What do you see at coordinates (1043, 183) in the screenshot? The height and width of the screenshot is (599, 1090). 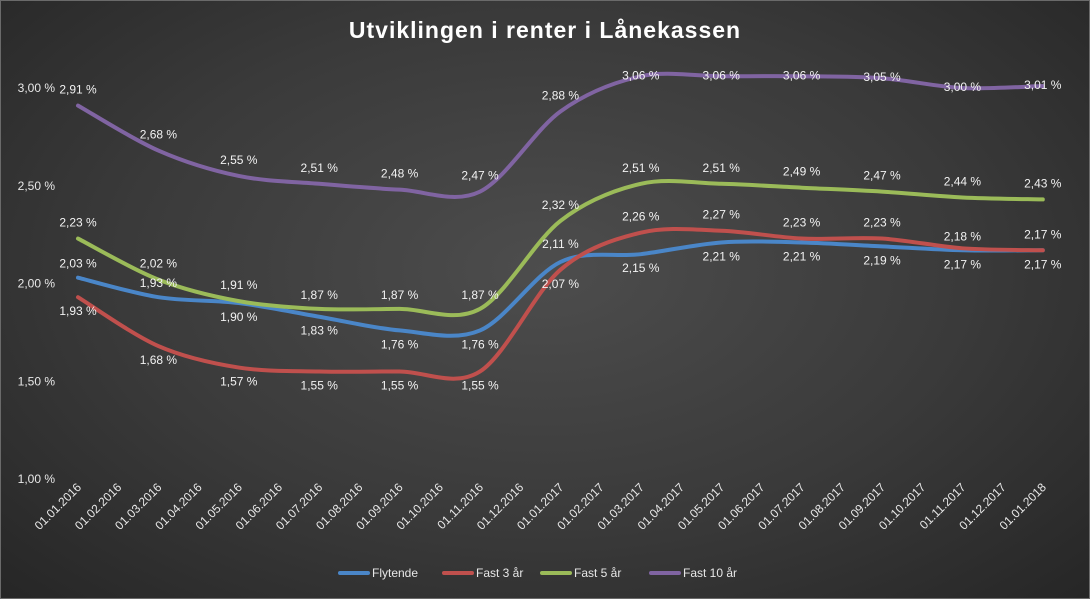 I see `data-label: 2,43 %` at bounding box center [1043, 183].